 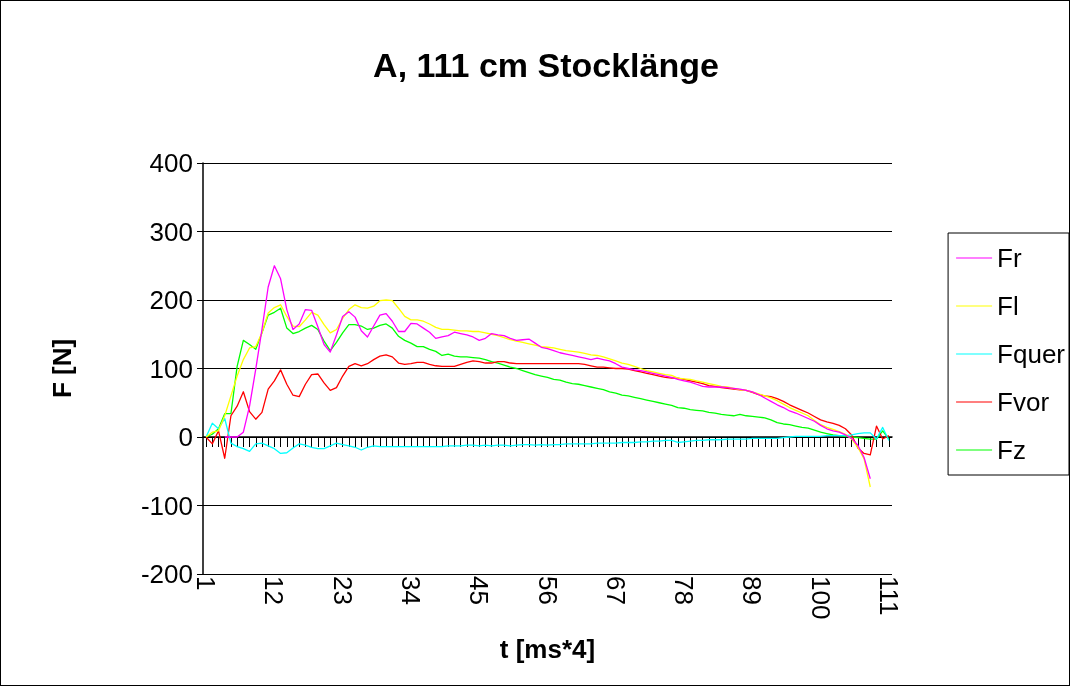 What do you see at coordinates (166, 505) in the screenshot?
I see `y-tick-label: -100` at bounding box center [166, 505].